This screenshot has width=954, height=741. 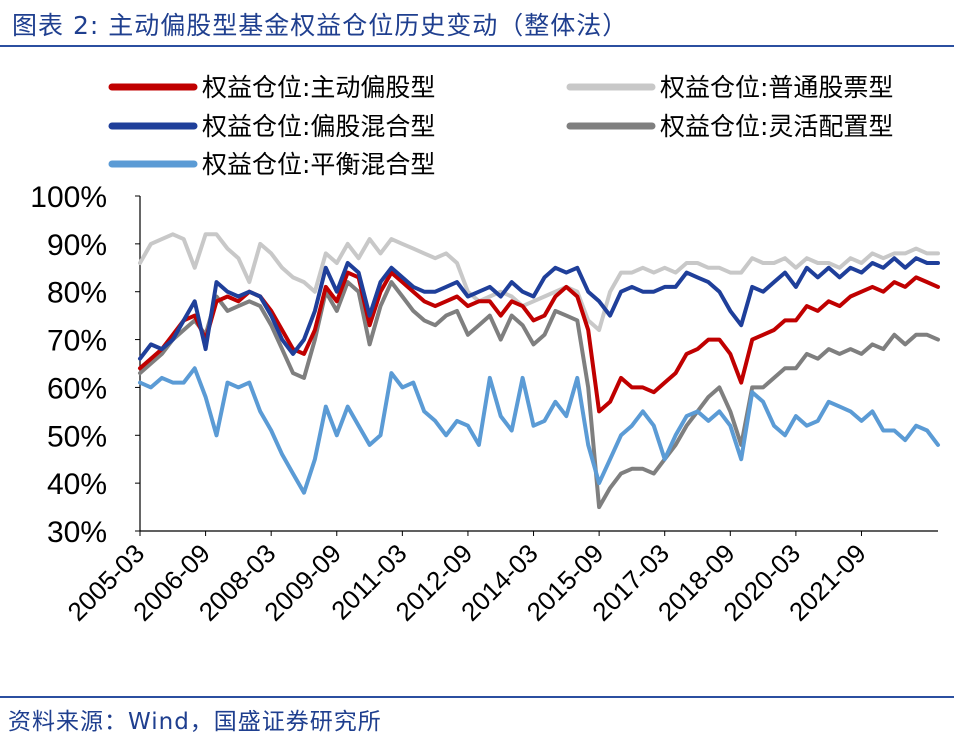 What do you see at coordinates (77, 293) in the screenshot?
I see `y-tick-label: 80%` at bounding box center [77, 293].